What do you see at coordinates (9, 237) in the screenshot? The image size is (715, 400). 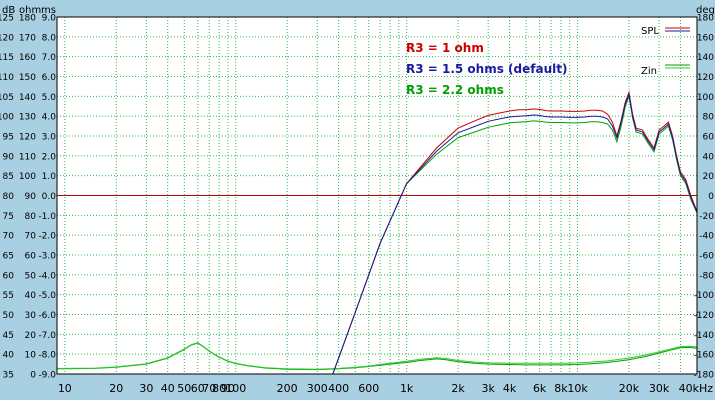 I see `y-tick-db-7: 70` at bounding box center [9, 237].